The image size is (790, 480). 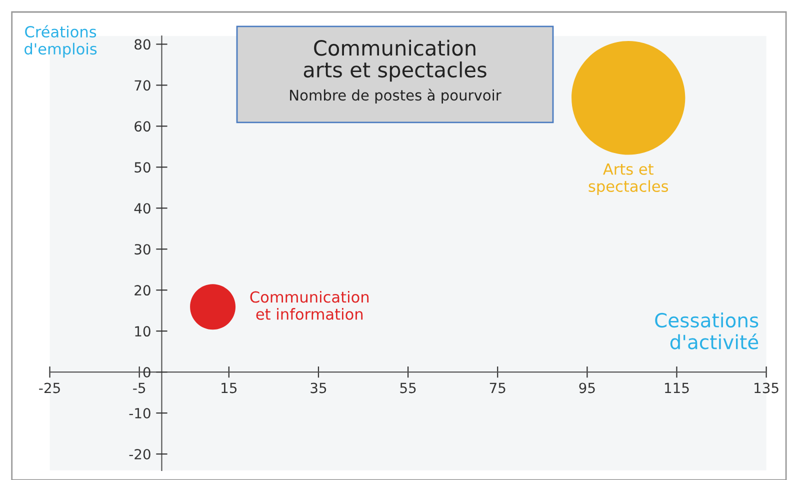 What do you see at coordinates (628, 179) in the screenshot?
I see `series-label: Arts et spectacles` at bounding box center [628, 179].